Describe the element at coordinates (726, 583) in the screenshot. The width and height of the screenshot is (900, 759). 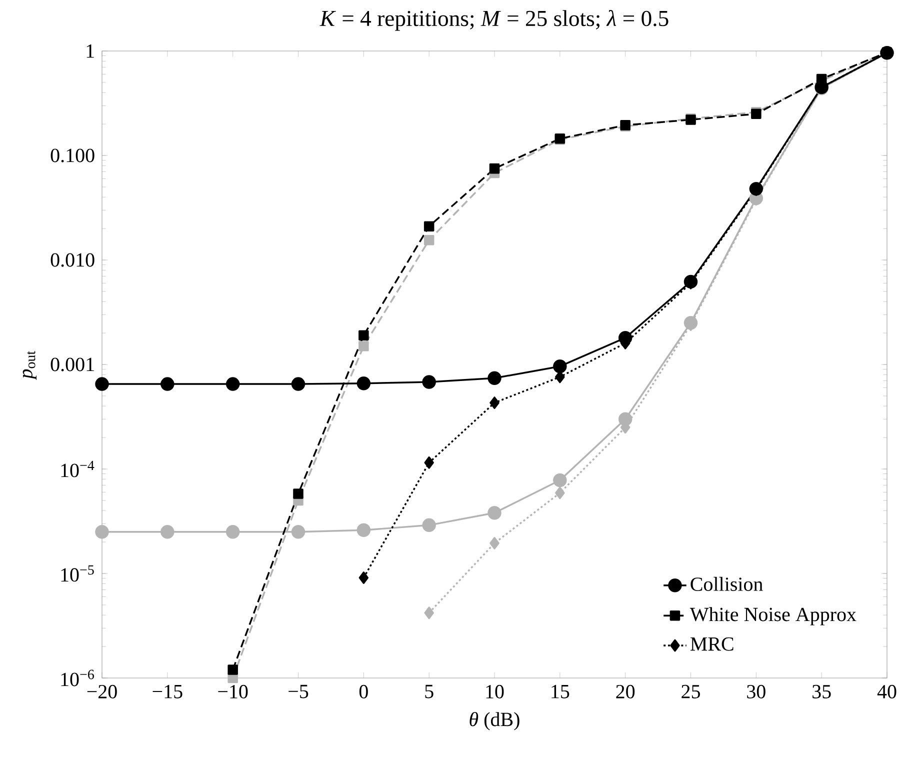
I see `legend-label: Collision` at that location.